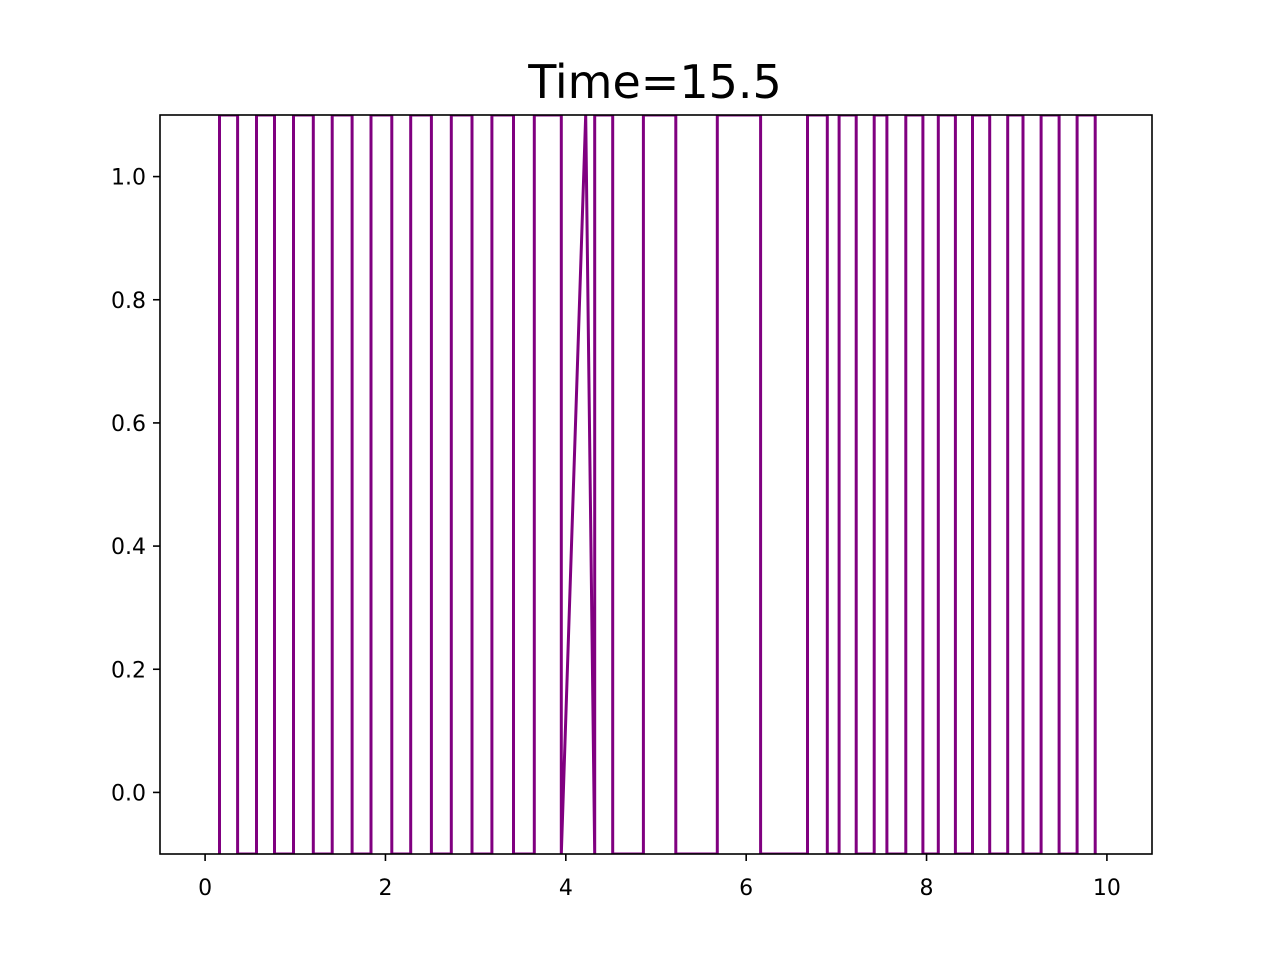 The width and height of the screenshot is (1280, 960). What do you see at coordinates (128, 424) in the screenshot?
I see `y-tick-label: 0.6` at bounding box center [128, 424].